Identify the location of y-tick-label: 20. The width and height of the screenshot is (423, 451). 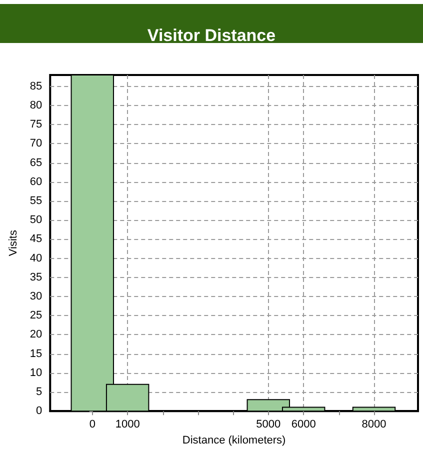
(36, 334).